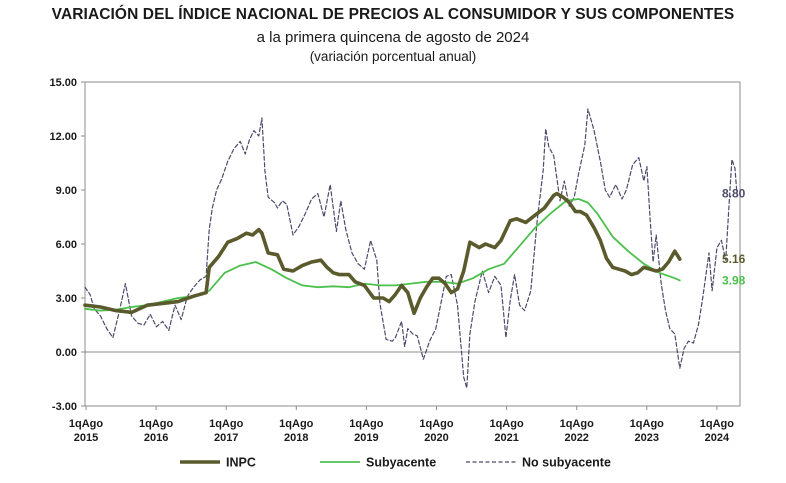 The image size is (786, 483). I want to click on x-tick-label-bottom: 2022, so click(576, 438).